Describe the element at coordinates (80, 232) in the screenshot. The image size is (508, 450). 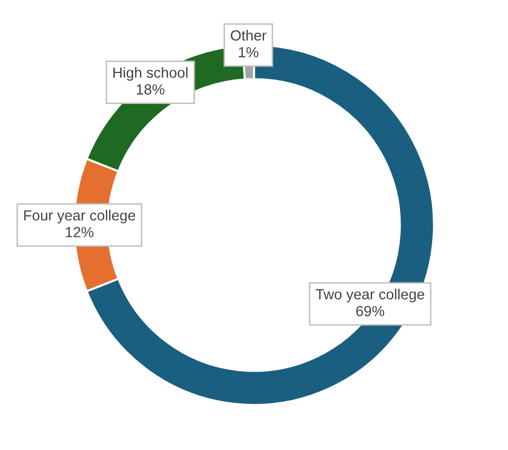
I see `data-label: 12%` at that location.